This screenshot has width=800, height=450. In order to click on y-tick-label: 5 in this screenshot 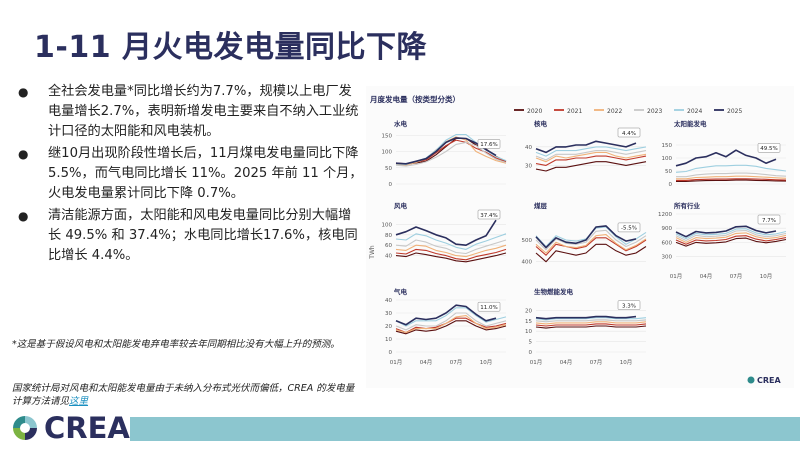, I will do `click(531, 343)`.